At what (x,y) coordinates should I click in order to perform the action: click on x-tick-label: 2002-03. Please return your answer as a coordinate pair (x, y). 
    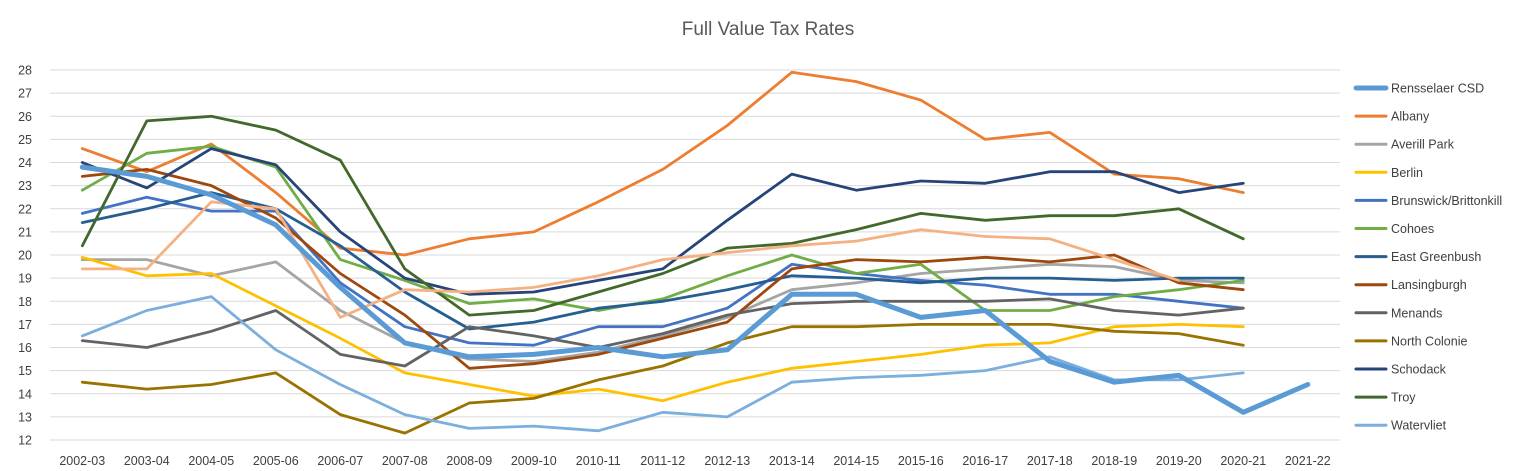
    Looking at the image, I should click on (82, 461).